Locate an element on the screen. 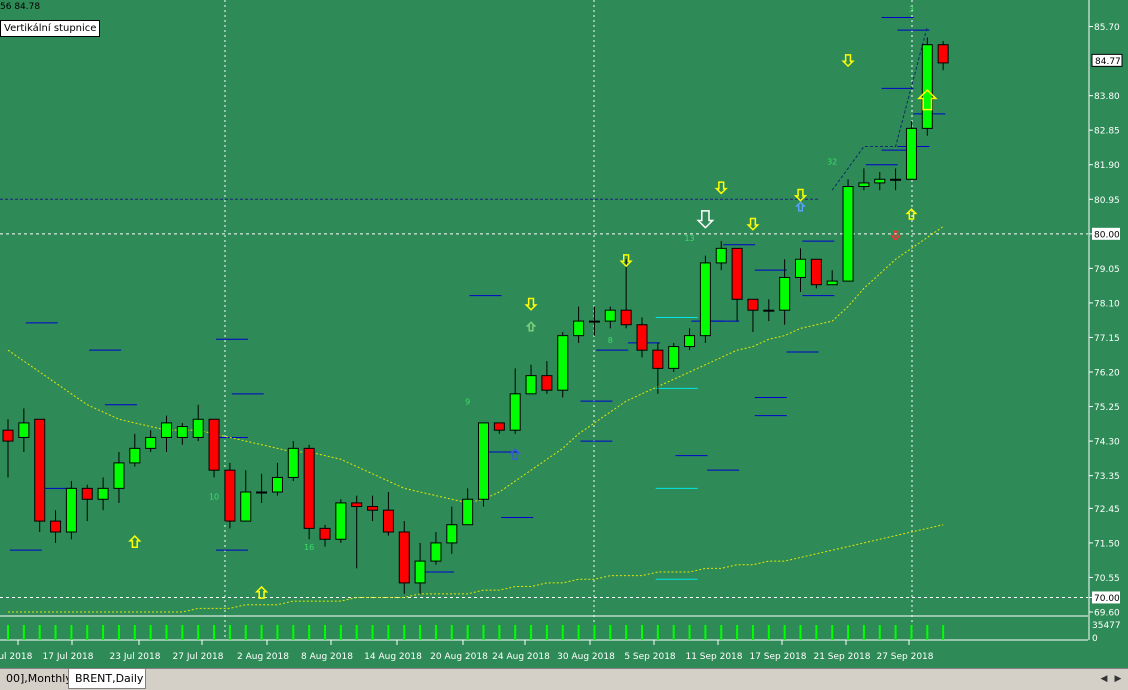 This screenshot has width=1128, height=690. tab-scroll-left-icon: ◀ is located at coordinates (1104, 679).